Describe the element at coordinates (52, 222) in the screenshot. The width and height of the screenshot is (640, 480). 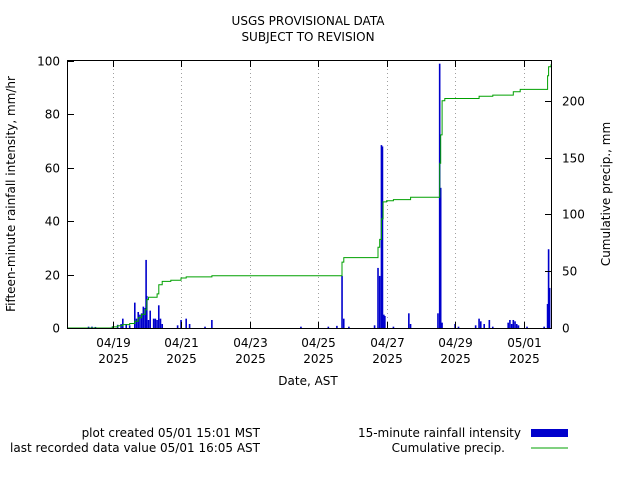
I see `y-tick-label: 40` at that location.